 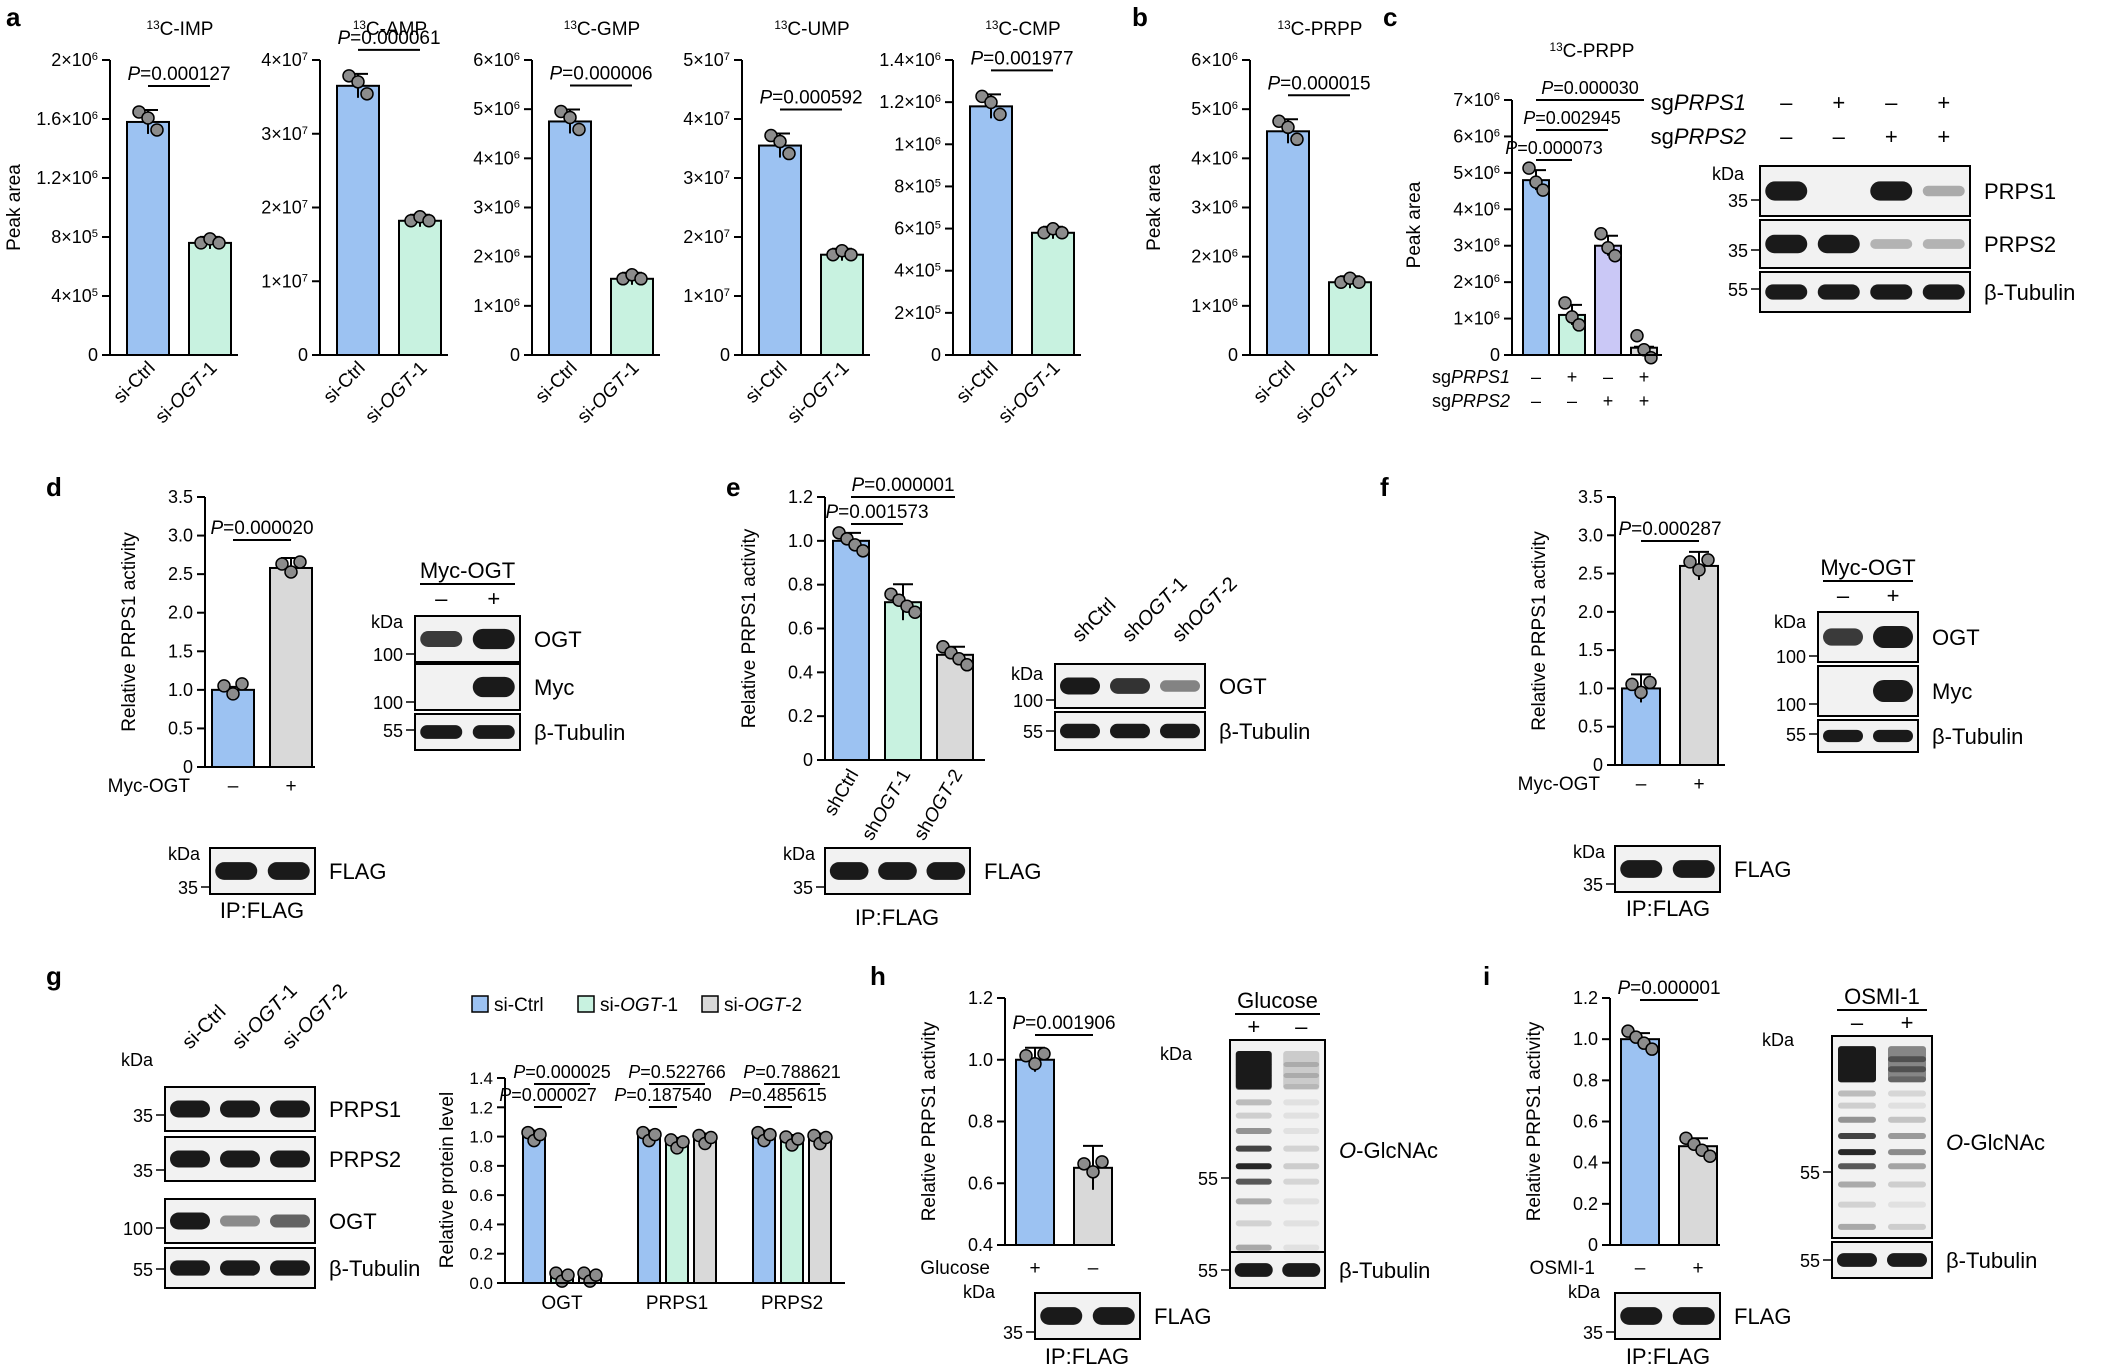 What do you see at coordinates (1476, 136) in the screenshot?
I see `y-tick-label: 6×106` at bounding box center [1476, 136].